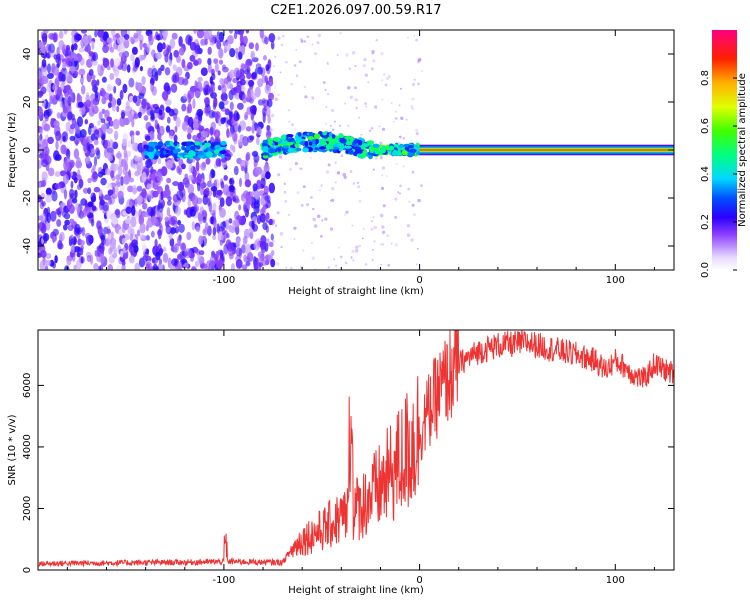  What do you see at coordinates (170, 153) in the screenshot?
I see `signal-band-early` at bounding box center [170, 153].